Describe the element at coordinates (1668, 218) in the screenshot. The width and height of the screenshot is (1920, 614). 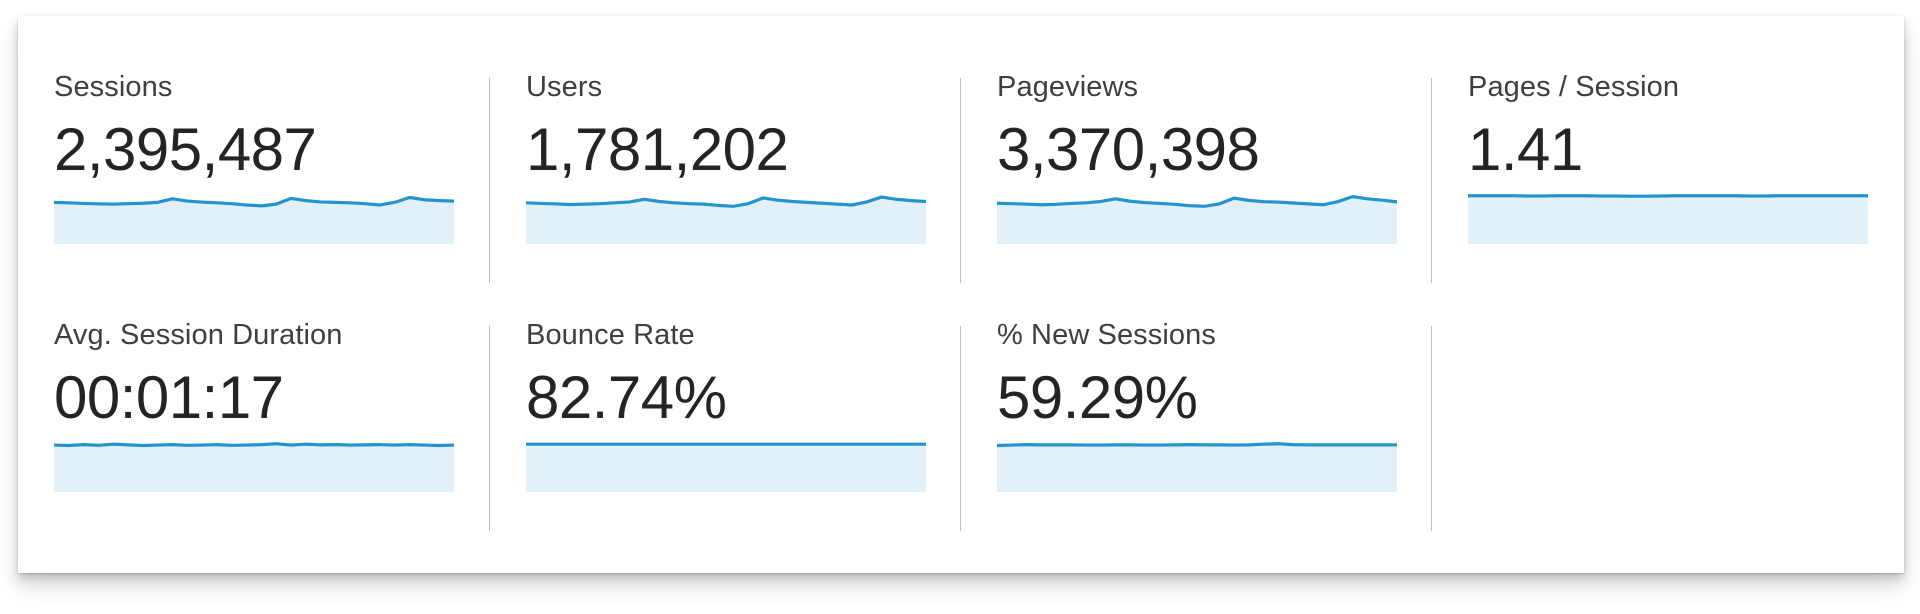
I see `pages-per-session-sparkline` at that location.